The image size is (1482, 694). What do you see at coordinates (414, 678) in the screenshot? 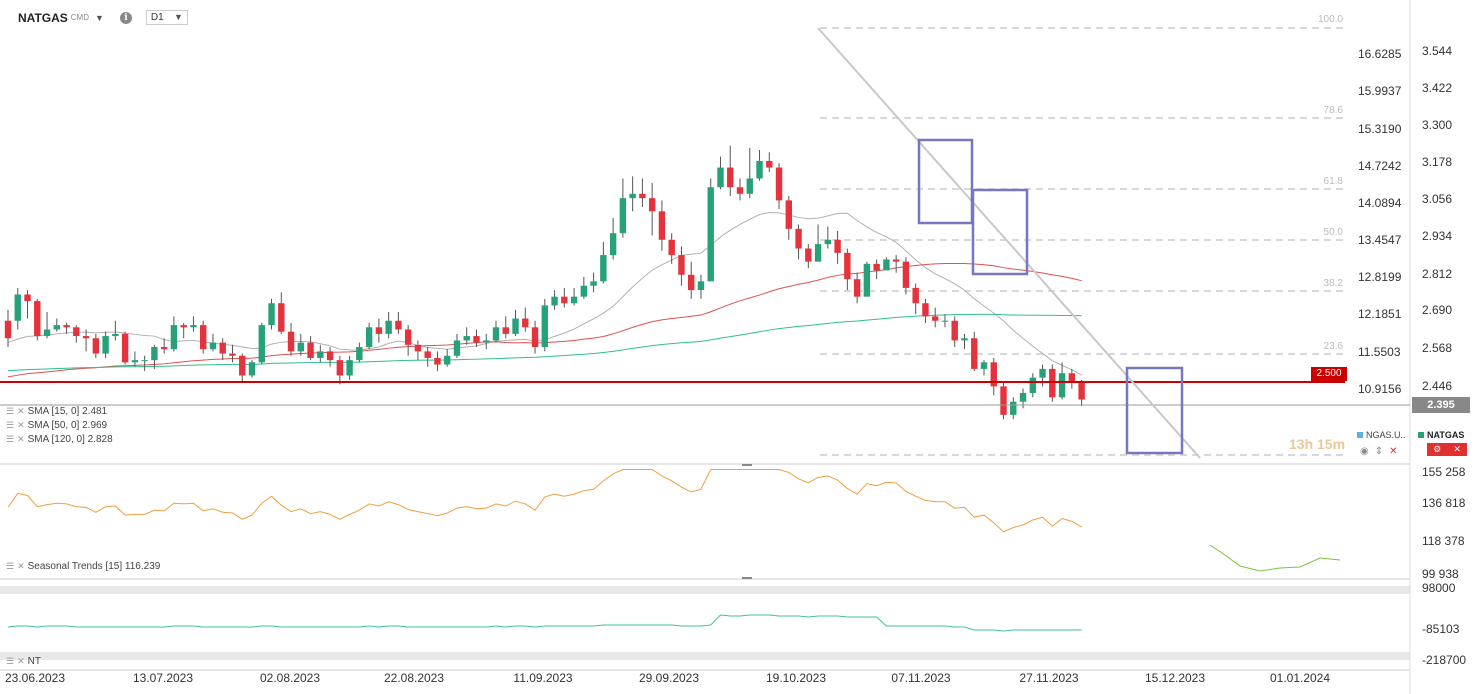
I see `x-tick-label: 22.08.2023` at bounding box center [414, 678].